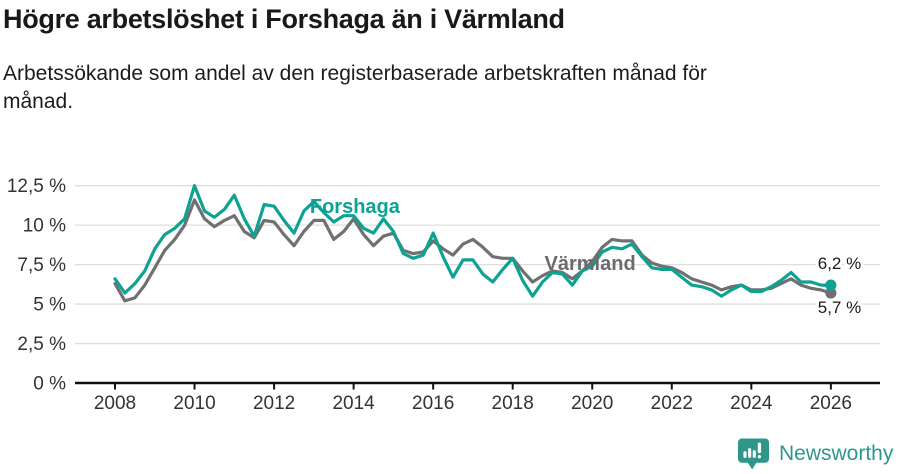  I want to click on logo-exclamation-stem, so click(759, 448).